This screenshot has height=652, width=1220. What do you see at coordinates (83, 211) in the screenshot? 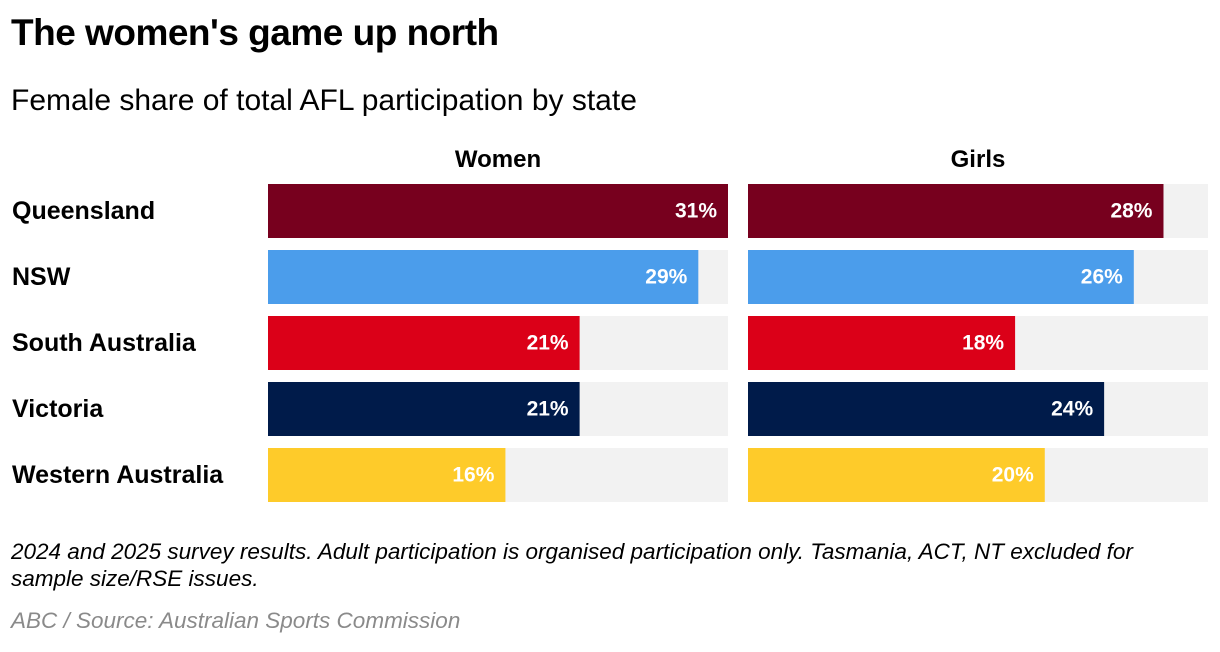
I see `category-label: Queensland` at bounding box center [83, 211].